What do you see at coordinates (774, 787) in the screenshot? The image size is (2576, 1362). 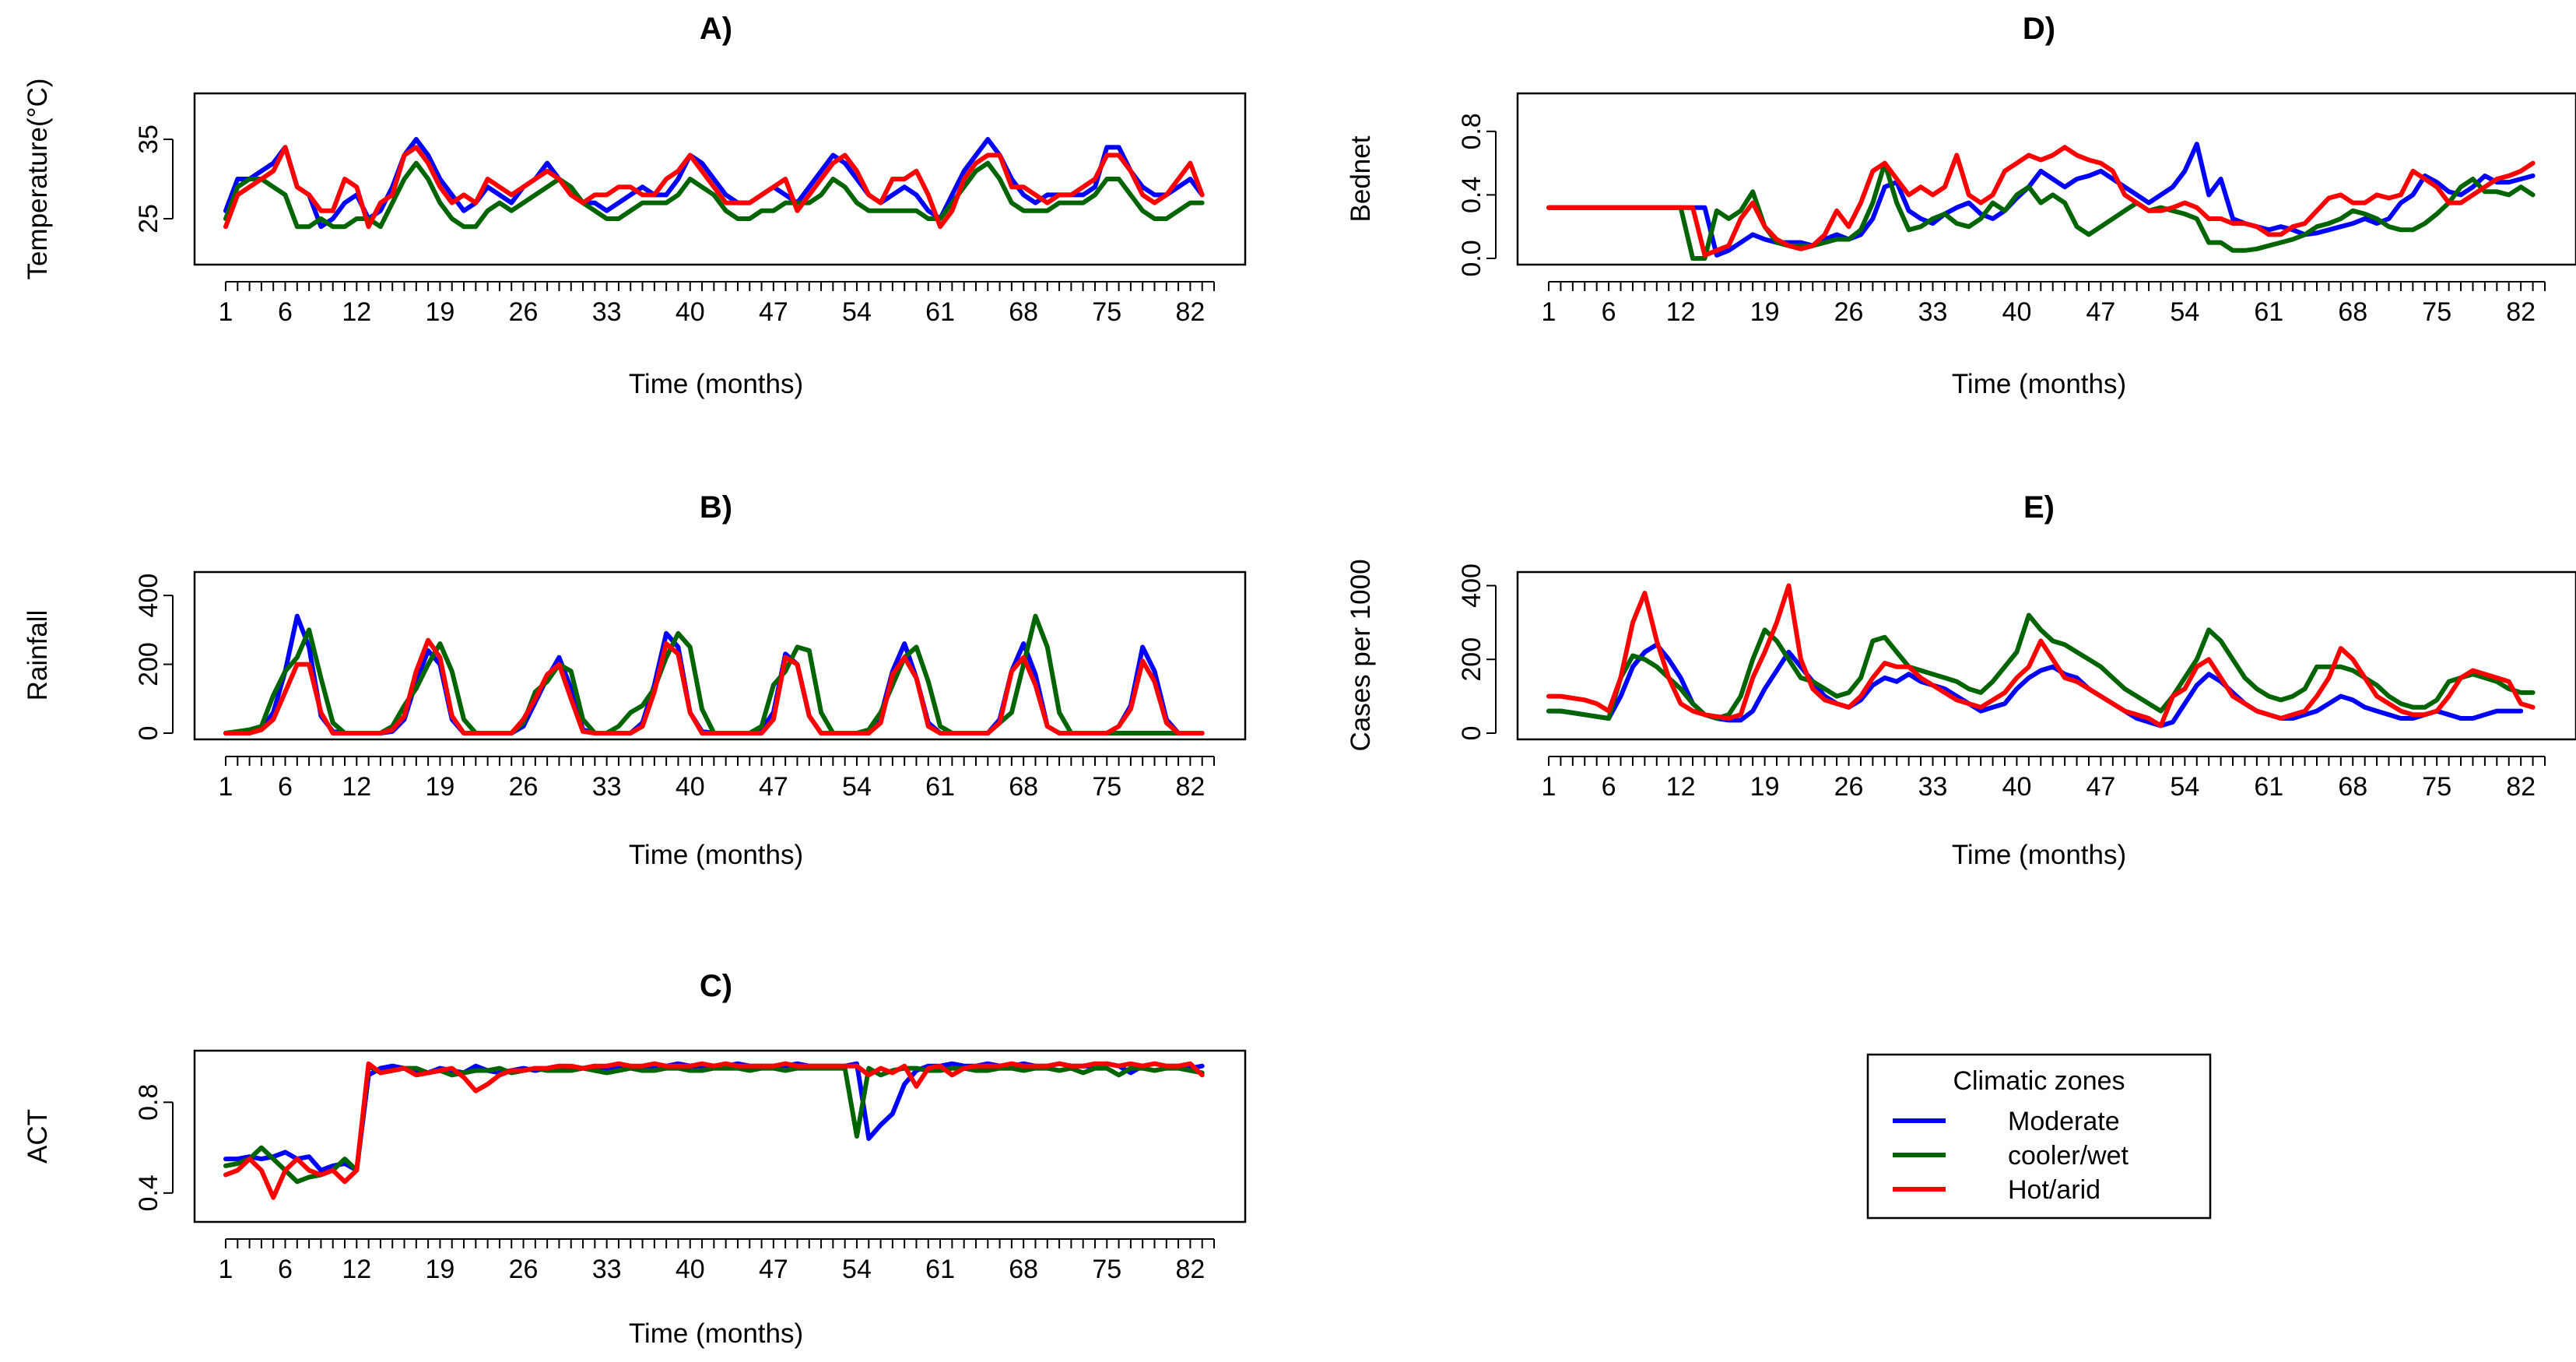 I see `panel-b-x-tick-label: 47` at bounding box center [774, 787].